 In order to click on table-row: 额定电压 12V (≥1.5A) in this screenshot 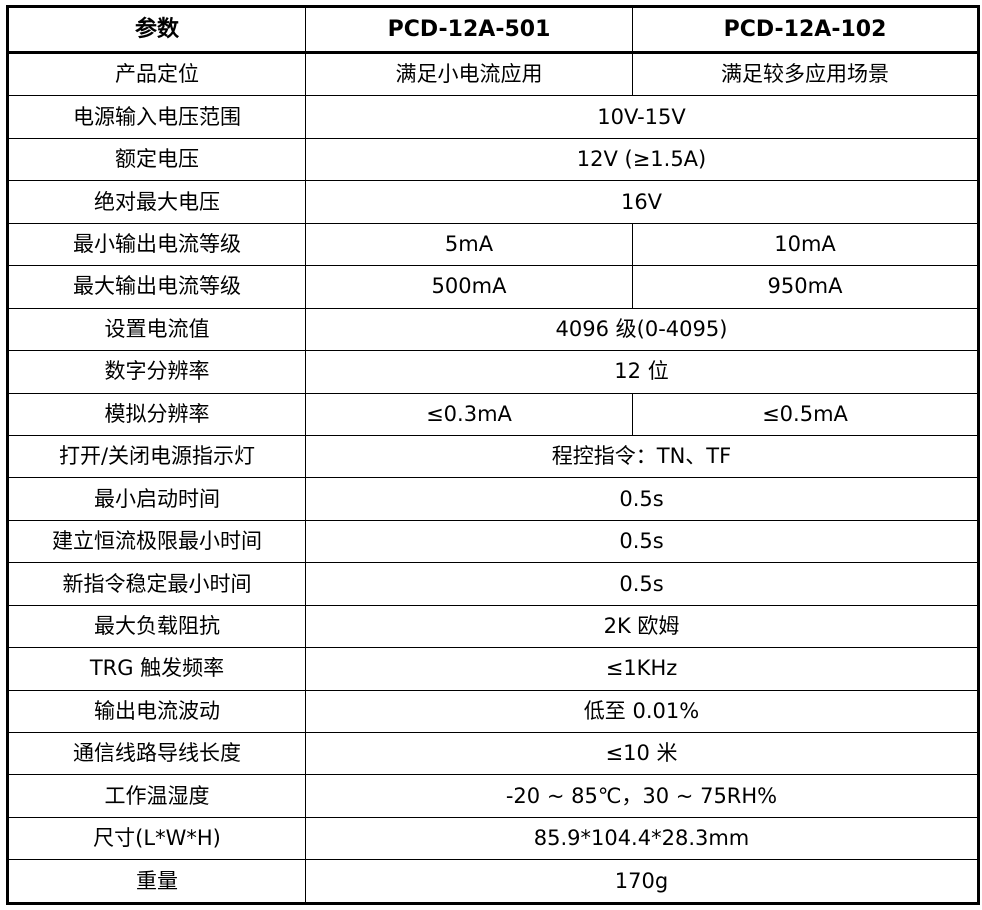, I will do `click(493, 159)`.